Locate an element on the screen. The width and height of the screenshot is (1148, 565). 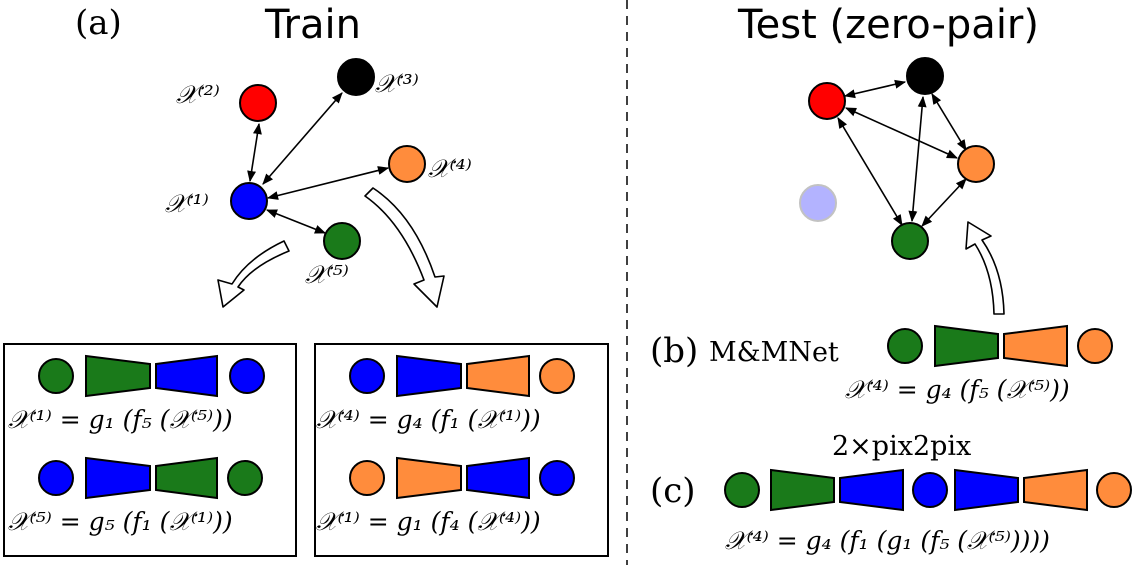
test-graph-edges is located at coordinates (902, 153).